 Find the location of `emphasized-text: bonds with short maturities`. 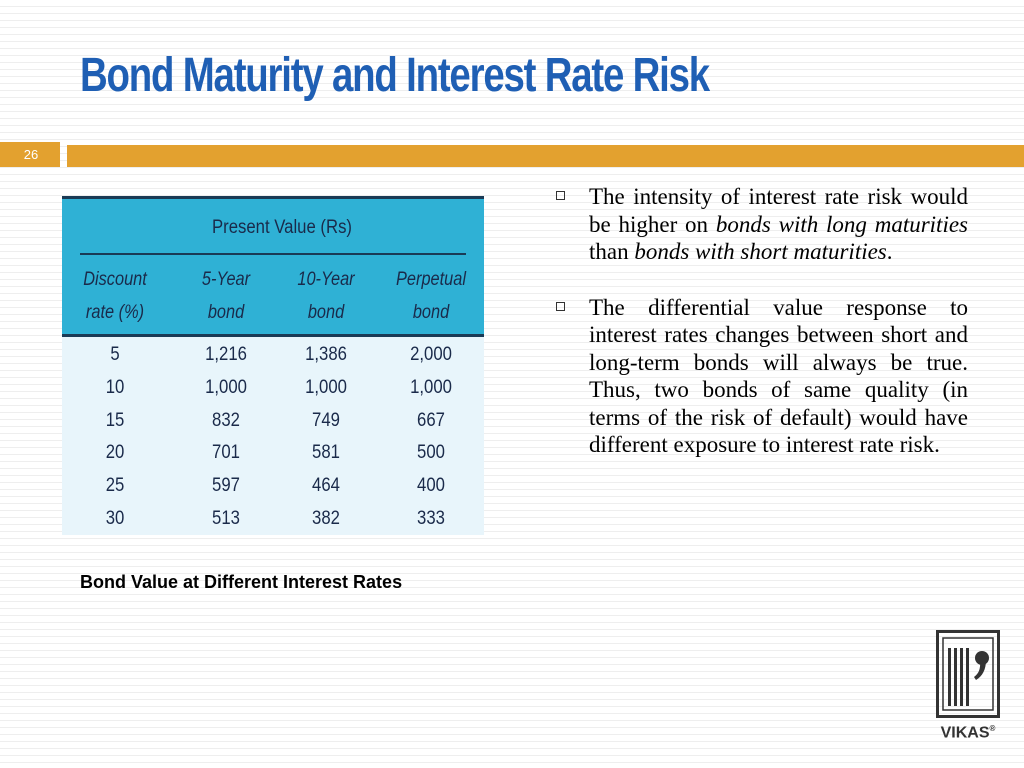

emphasized-text: bonds with short maturities is located at coordinates (760, 251).